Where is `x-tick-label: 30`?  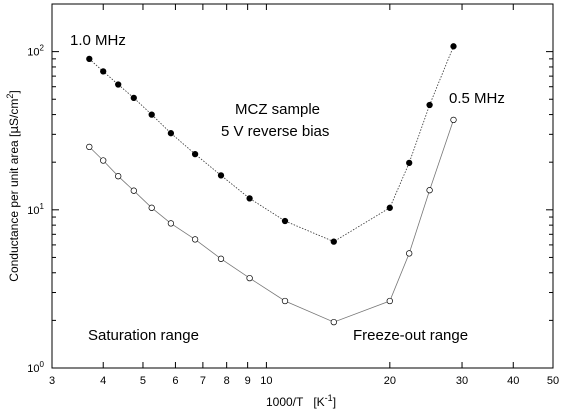 x-tick-label: 30 is located at coordinates (462, 381).